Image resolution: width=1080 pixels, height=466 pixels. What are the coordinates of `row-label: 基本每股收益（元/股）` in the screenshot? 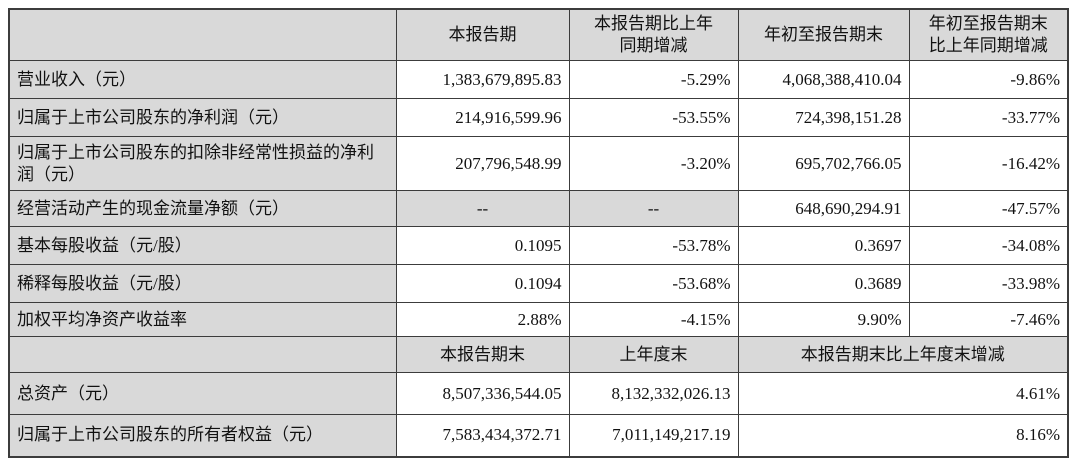 It's located at (202, 246).